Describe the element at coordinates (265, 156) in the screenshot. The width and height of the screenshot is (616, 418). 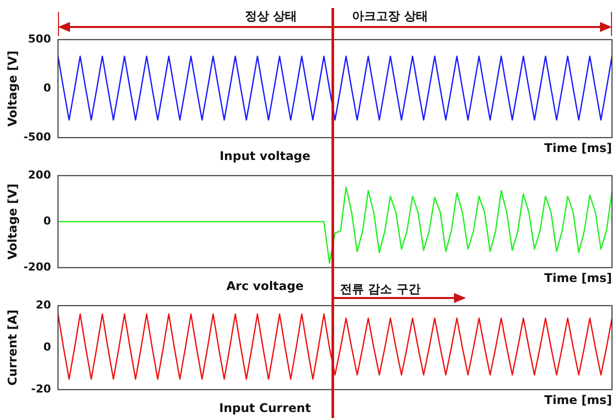
I see `text: Input voltage` at that location.